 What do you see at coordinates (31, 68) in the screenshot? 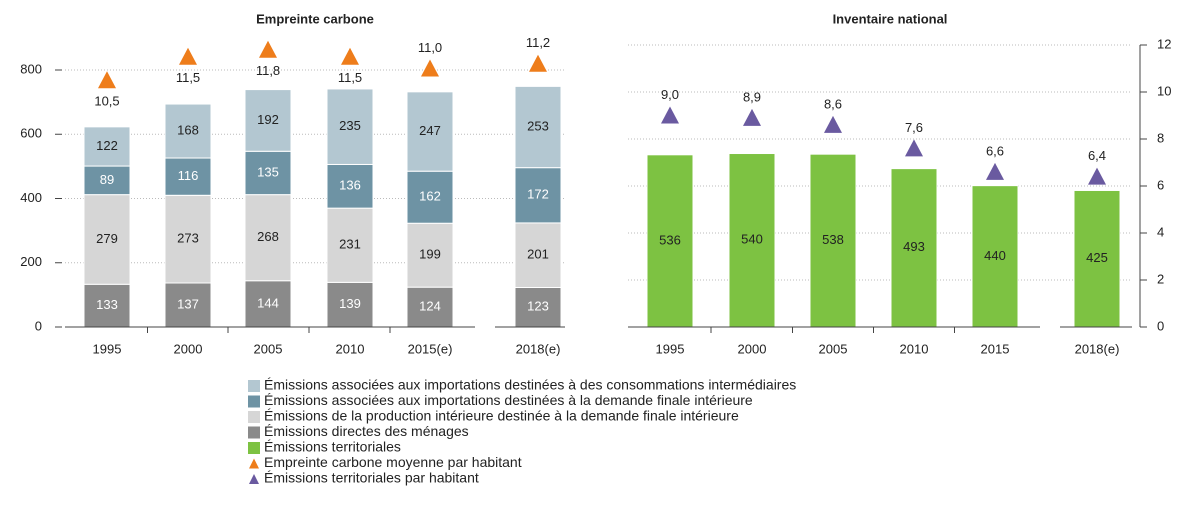
I see `y-tick-label: 800` at bounding box center [31, 68].